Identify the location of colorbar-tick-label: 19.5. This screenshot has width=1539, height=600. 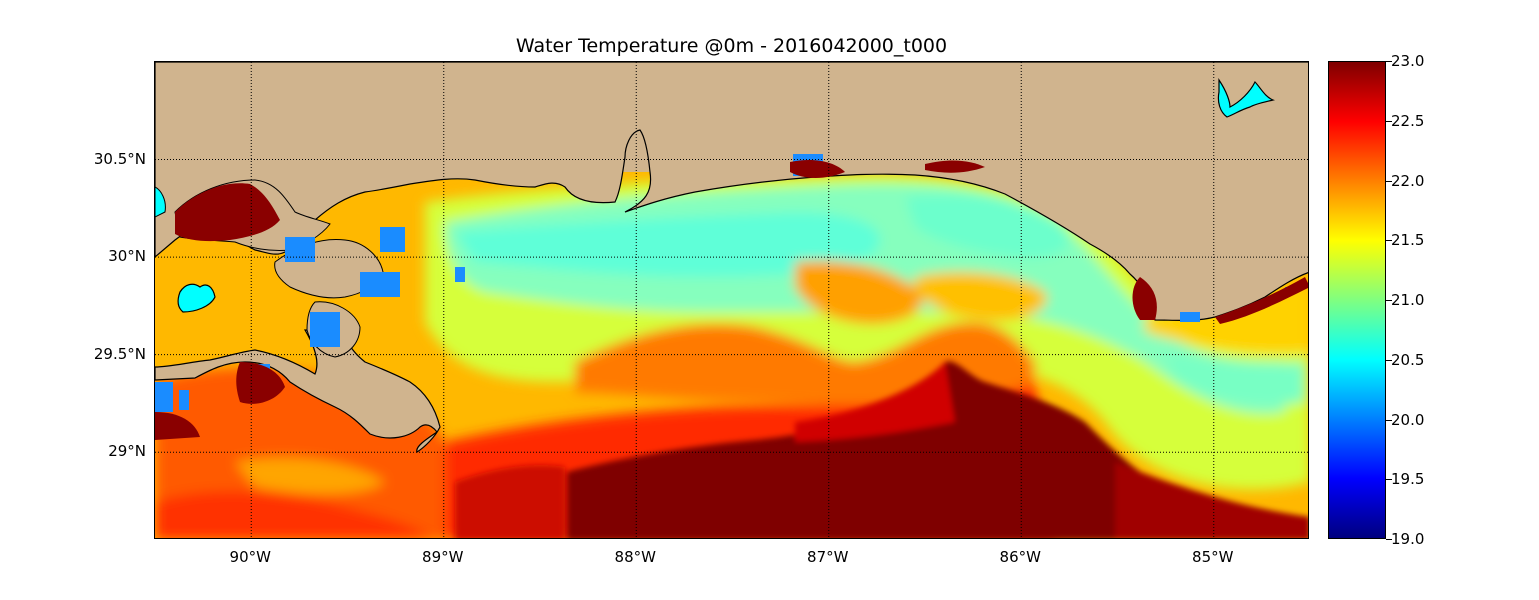
(1408, 479).